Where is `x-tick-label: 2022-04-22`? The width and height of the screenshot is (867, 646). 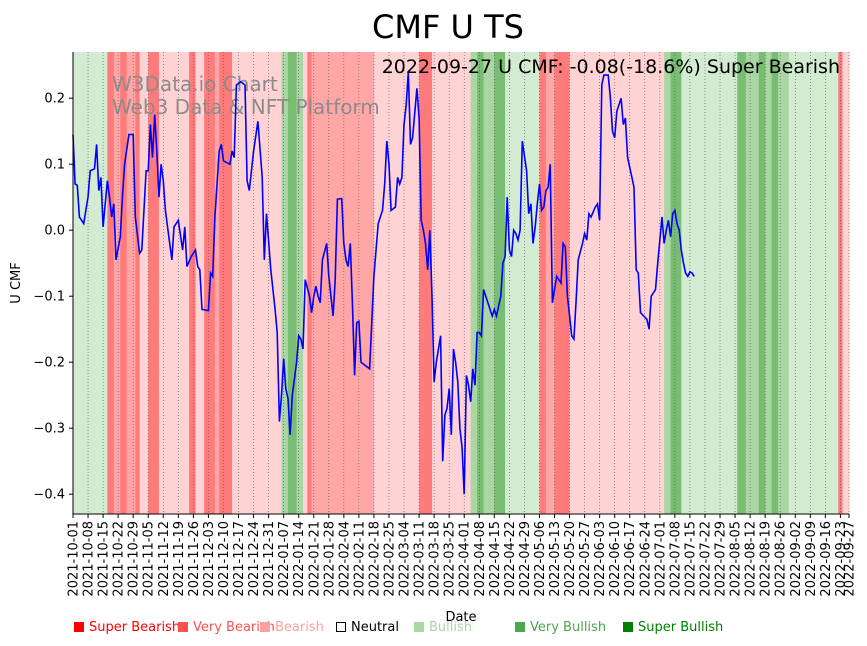 x-tick-label: 2022-04-22 is located at coordinates (510, 559).